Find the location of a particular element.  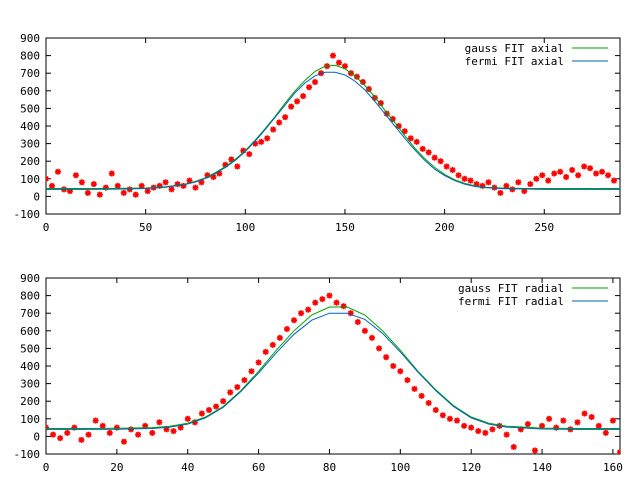

y-tick-label: 700 is located at coordinates (30, 313).